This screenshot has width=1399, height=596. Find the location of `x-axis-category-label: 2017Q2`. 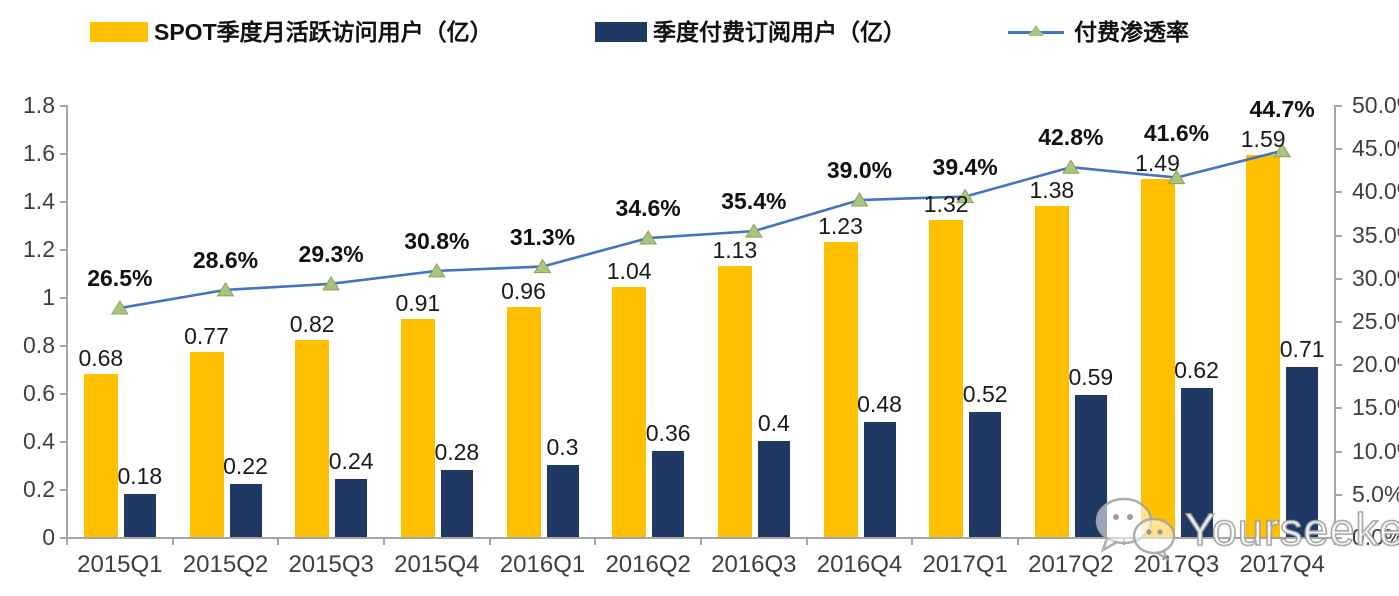

x-axis-category-label: 2017Q2 is located at coordinates (1071, 564).